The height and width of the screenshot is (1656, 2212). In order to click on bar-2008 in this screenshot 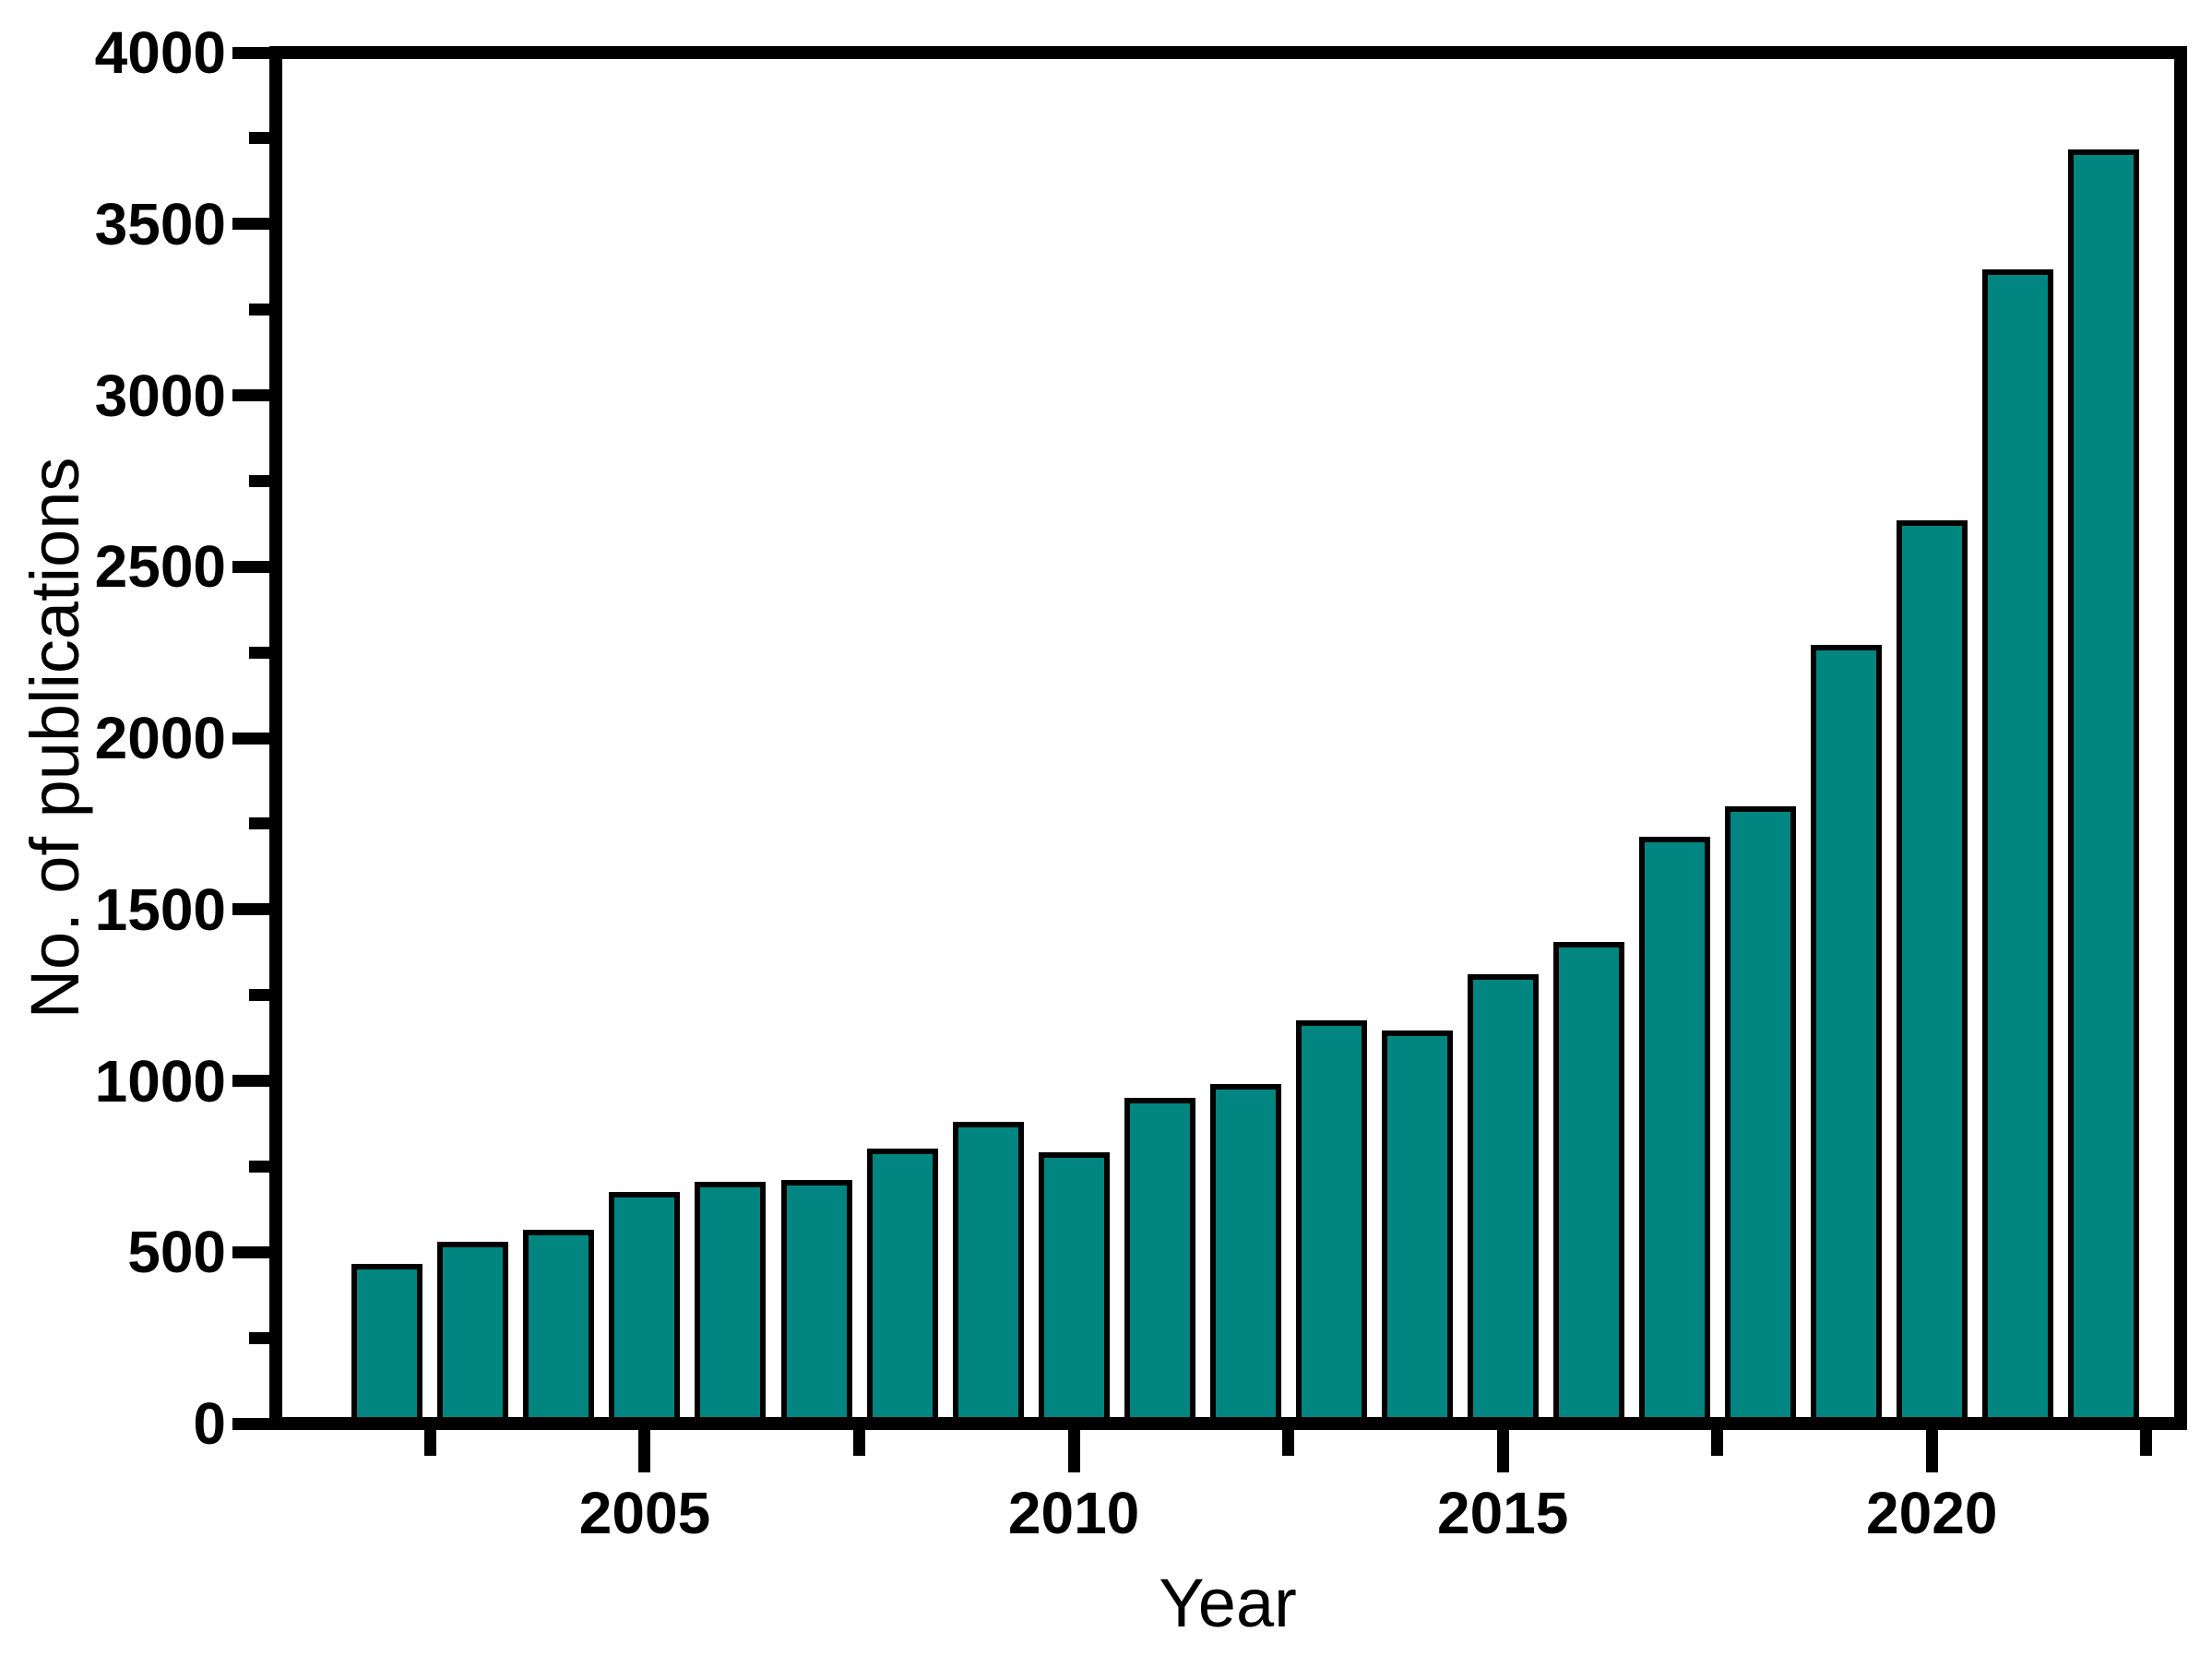, I will do `click(902, 1289)`.